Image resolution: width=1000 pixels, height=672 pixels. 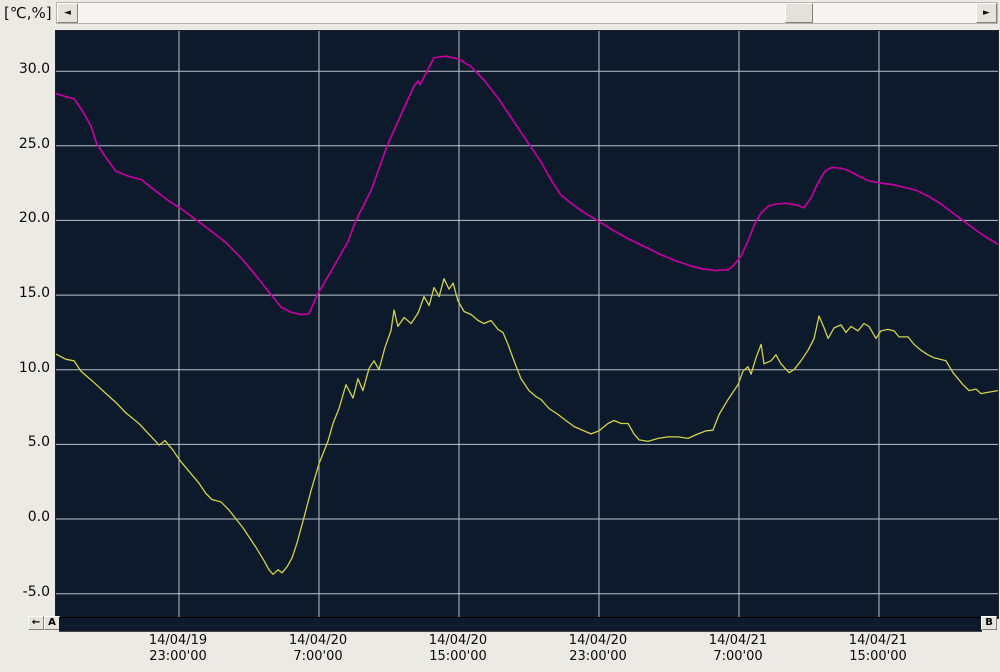 I want to click on h-scroll-thumb, so click(x=799, y=13).